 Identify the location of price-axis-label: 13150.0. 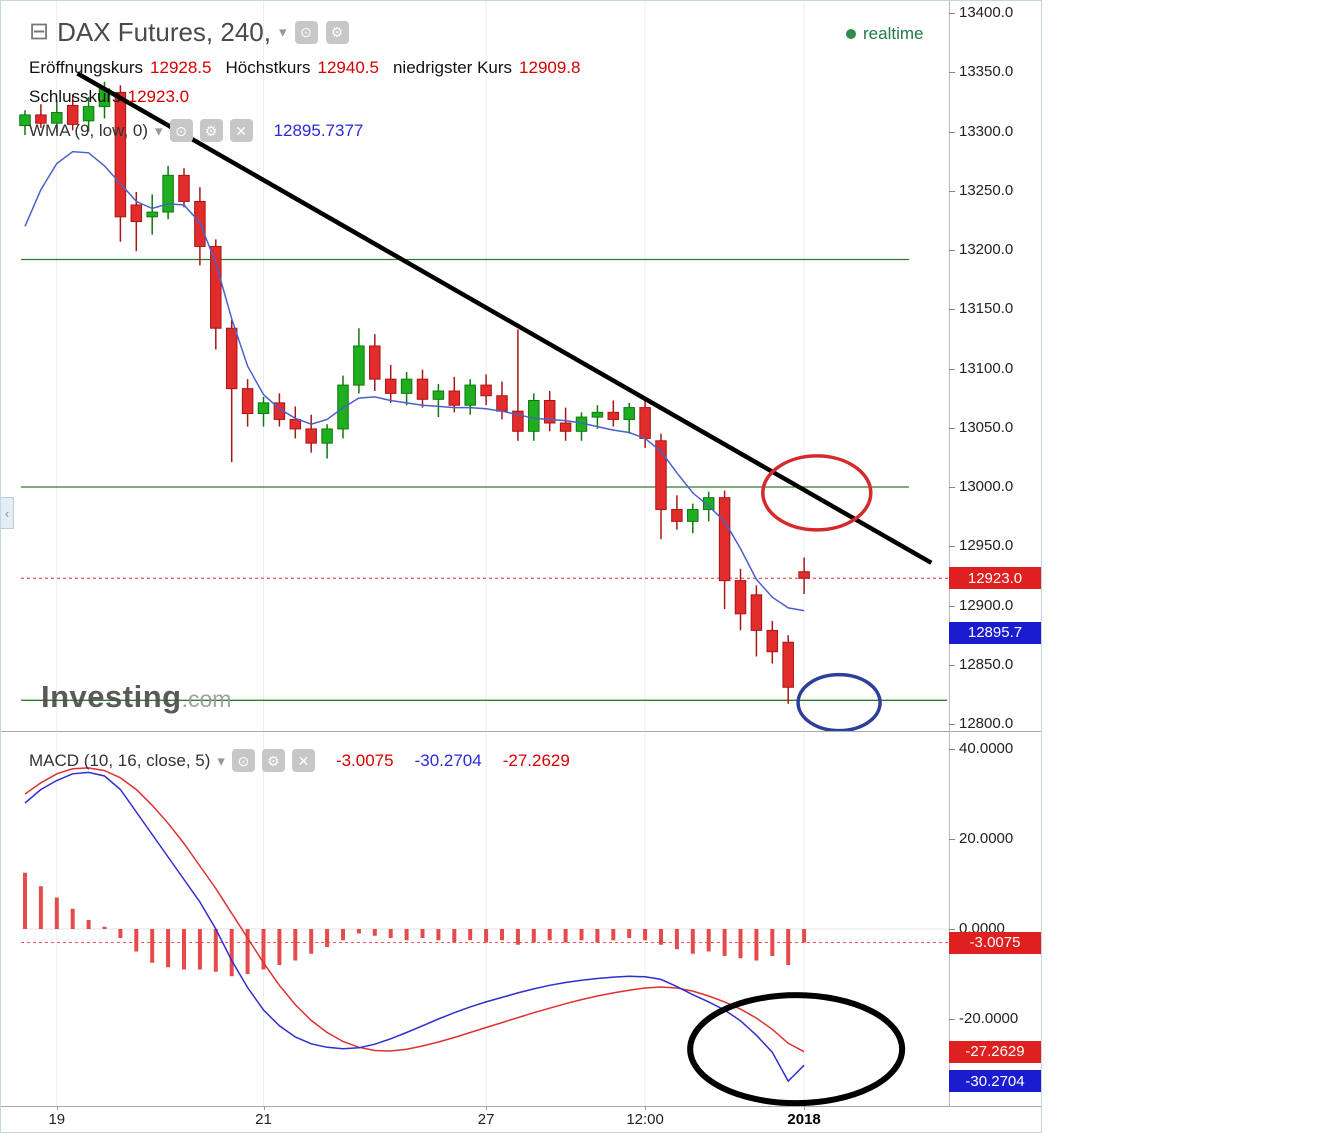
(986, 309).